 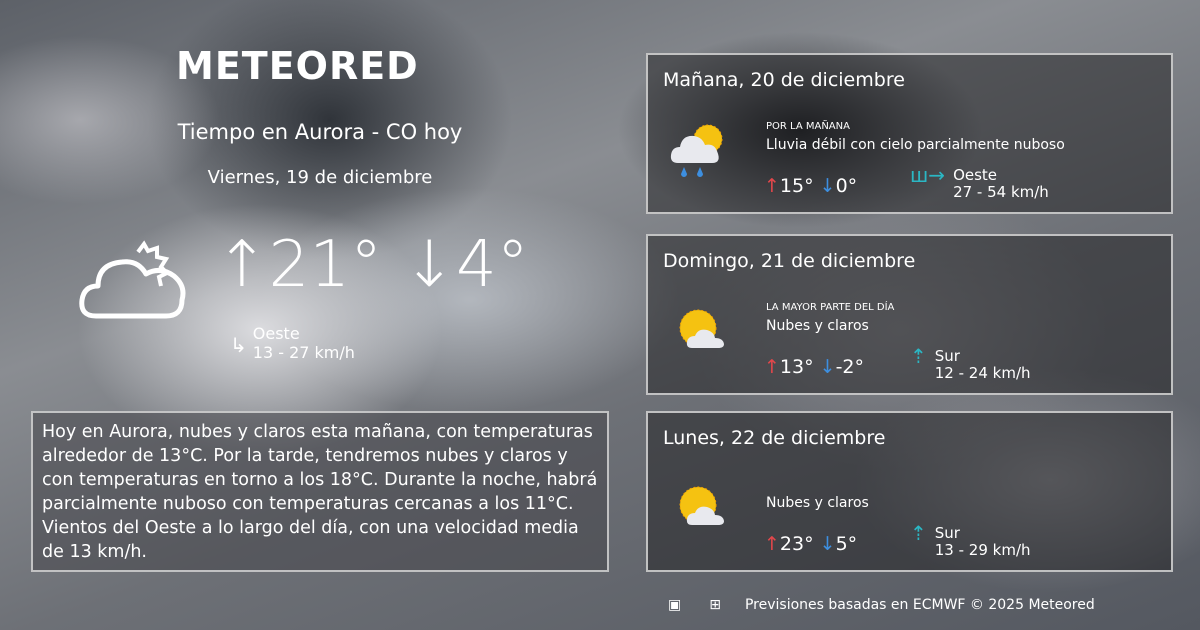 What do you see at coordinates (696, 150) in the screenshot?
I see `rain-sun-cloud-icon` at bounding box center [696, 150].